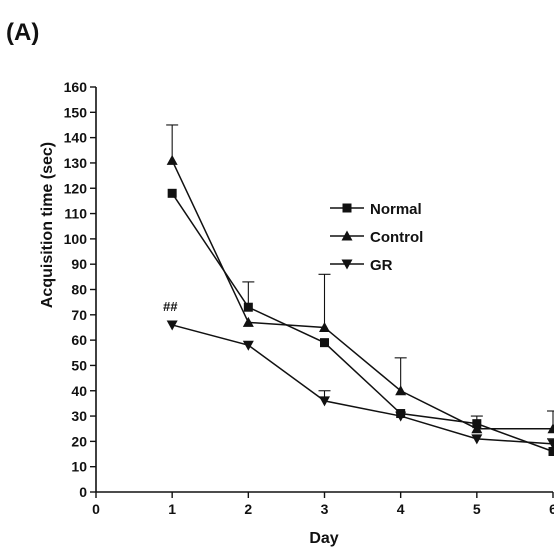 The width and height of the screenshot is (554, 553). Describe the element at coordinates (396, 237) in the screenshot. I see `legend-label-control: Control` at that location.